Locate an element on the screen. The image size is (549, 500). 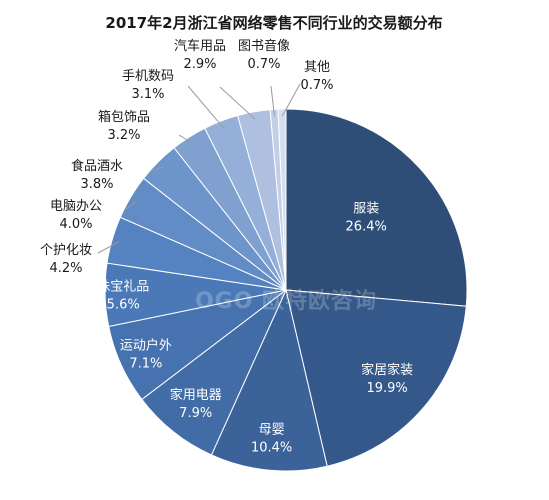
slice-5-name-label: 运动户外 is located at coordinates (146, 346).